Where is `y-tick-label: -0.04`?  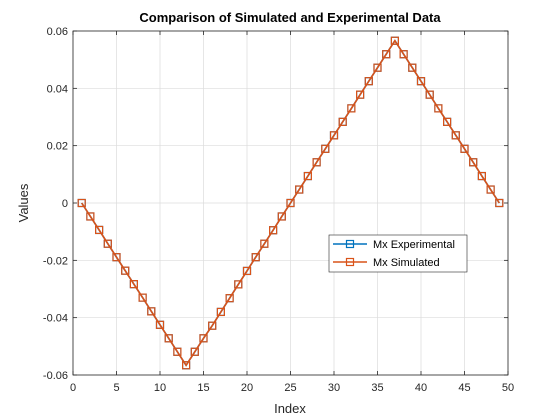 y-tick-label: -0.04 is located at coordinates (55, 319).